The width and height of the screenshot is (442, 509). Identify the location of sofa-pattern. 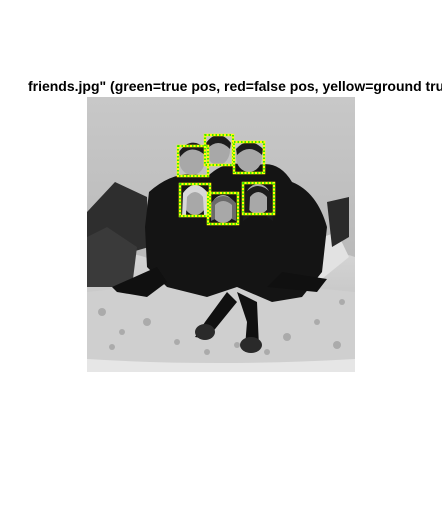
(221, 327).